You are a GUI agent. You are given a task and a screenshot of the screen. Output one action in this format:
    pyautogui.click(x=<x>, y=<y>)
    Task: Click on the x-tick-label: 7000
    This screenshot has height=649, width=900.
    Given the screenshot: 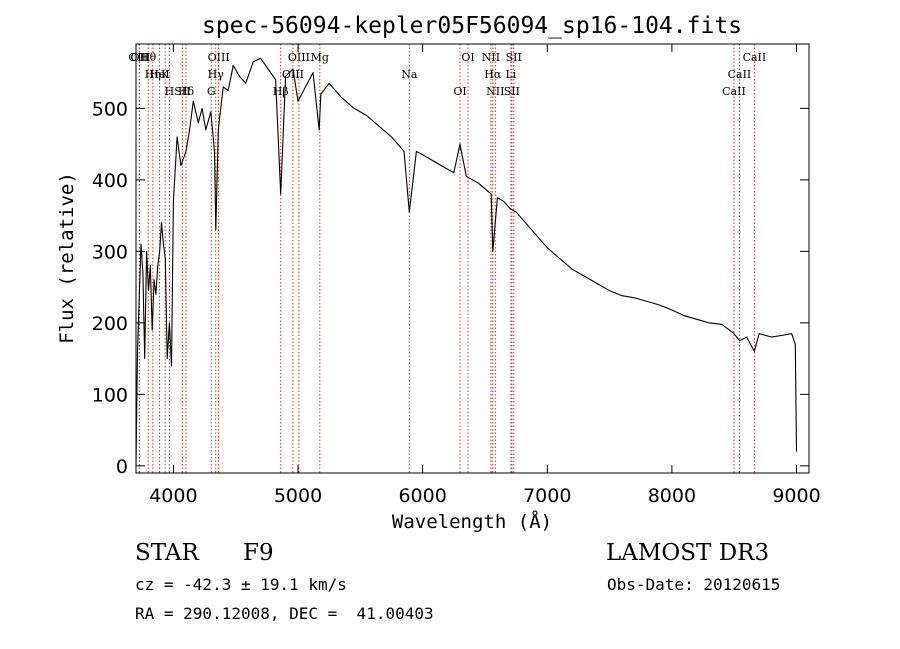 What is the action you would take?
    pyautogui.click(x=547, y=496)
    